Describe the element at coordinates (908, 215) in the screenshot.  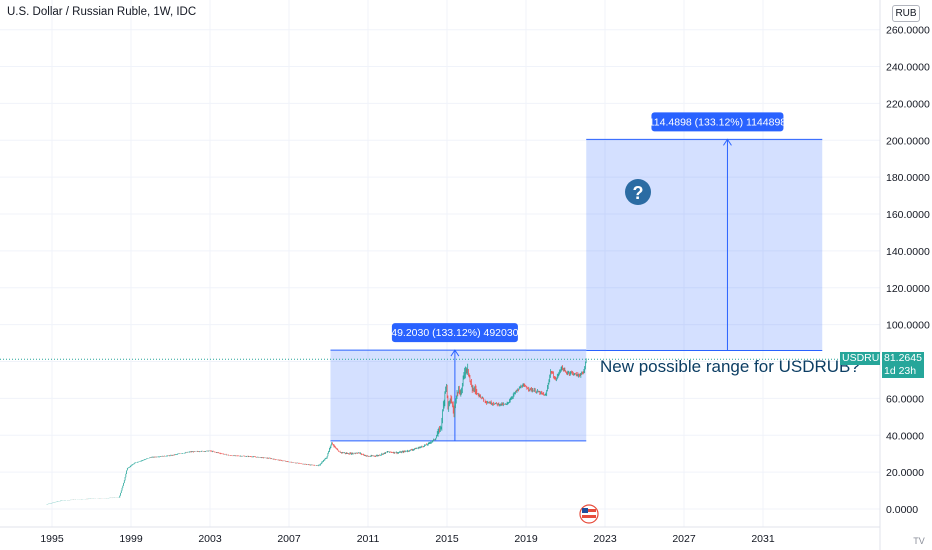
I see `y-tick-label: 160.0000` at that location.